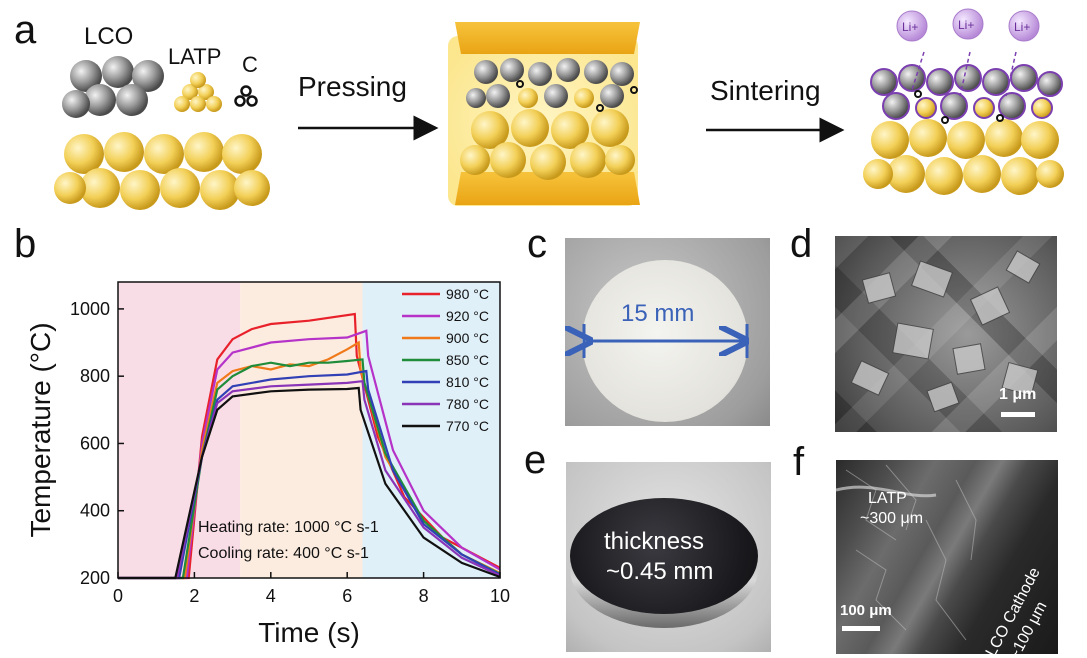 The image size is (1087, 658). I want to click on latp-layer-label-line2: ~300 μm, so click(892, 518).